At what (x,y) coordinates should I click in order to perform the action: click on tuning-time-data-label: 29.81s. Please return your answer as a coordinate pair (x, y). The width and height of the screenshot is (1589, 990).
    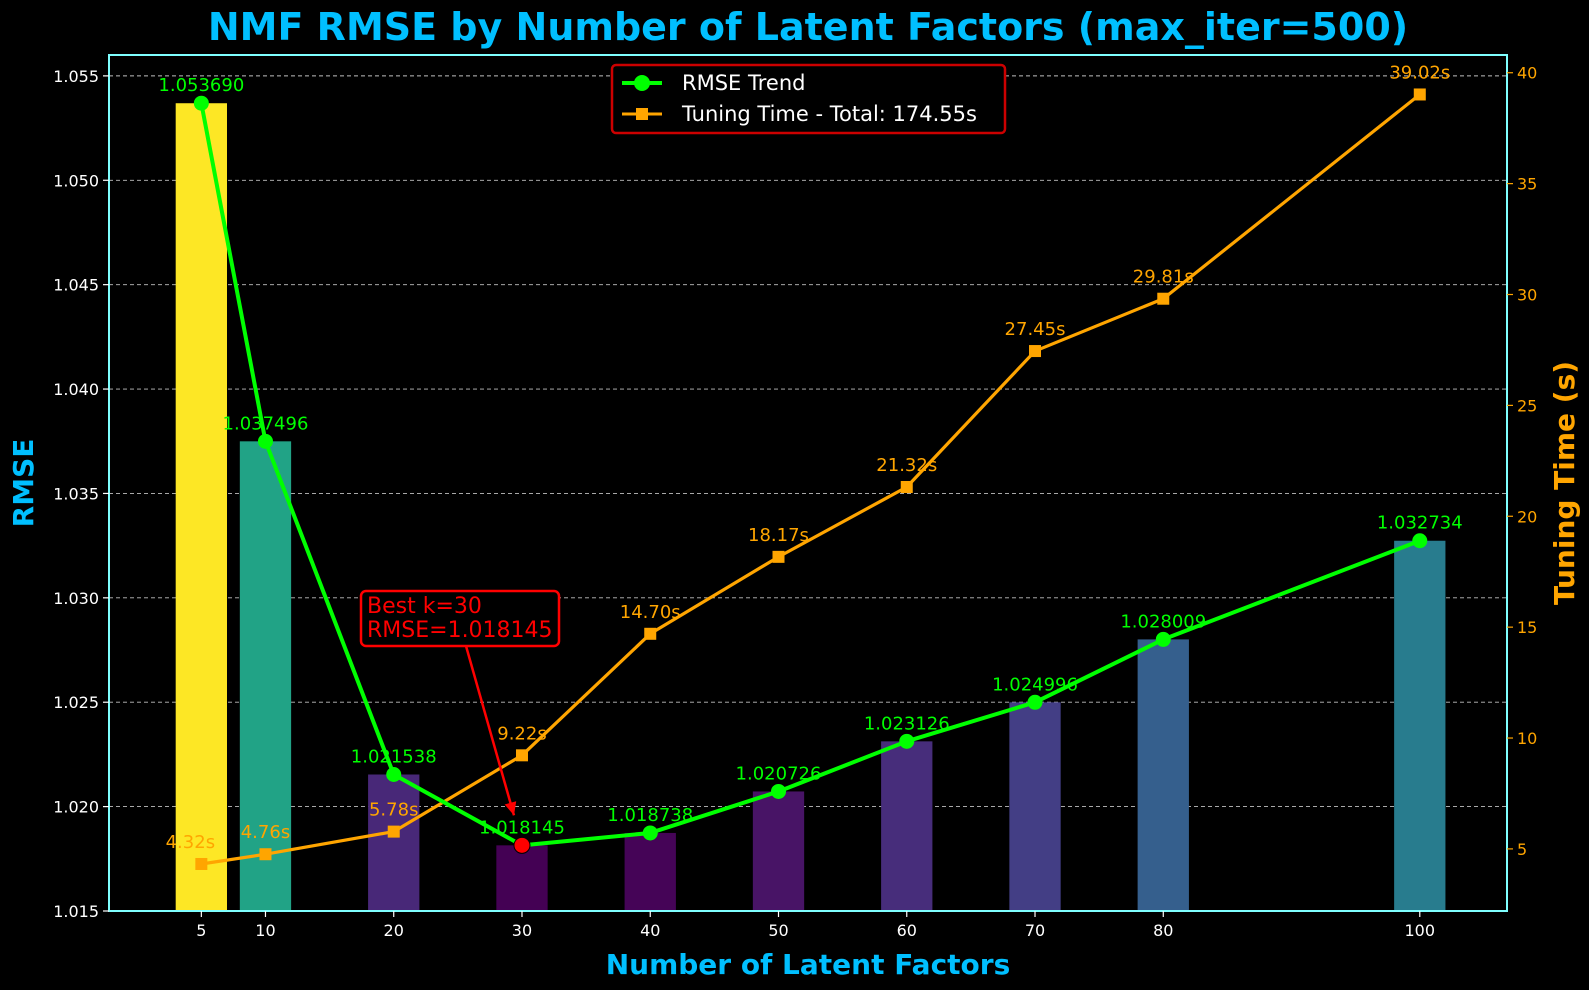
    Looking at the image, I should click on (1163, 277).